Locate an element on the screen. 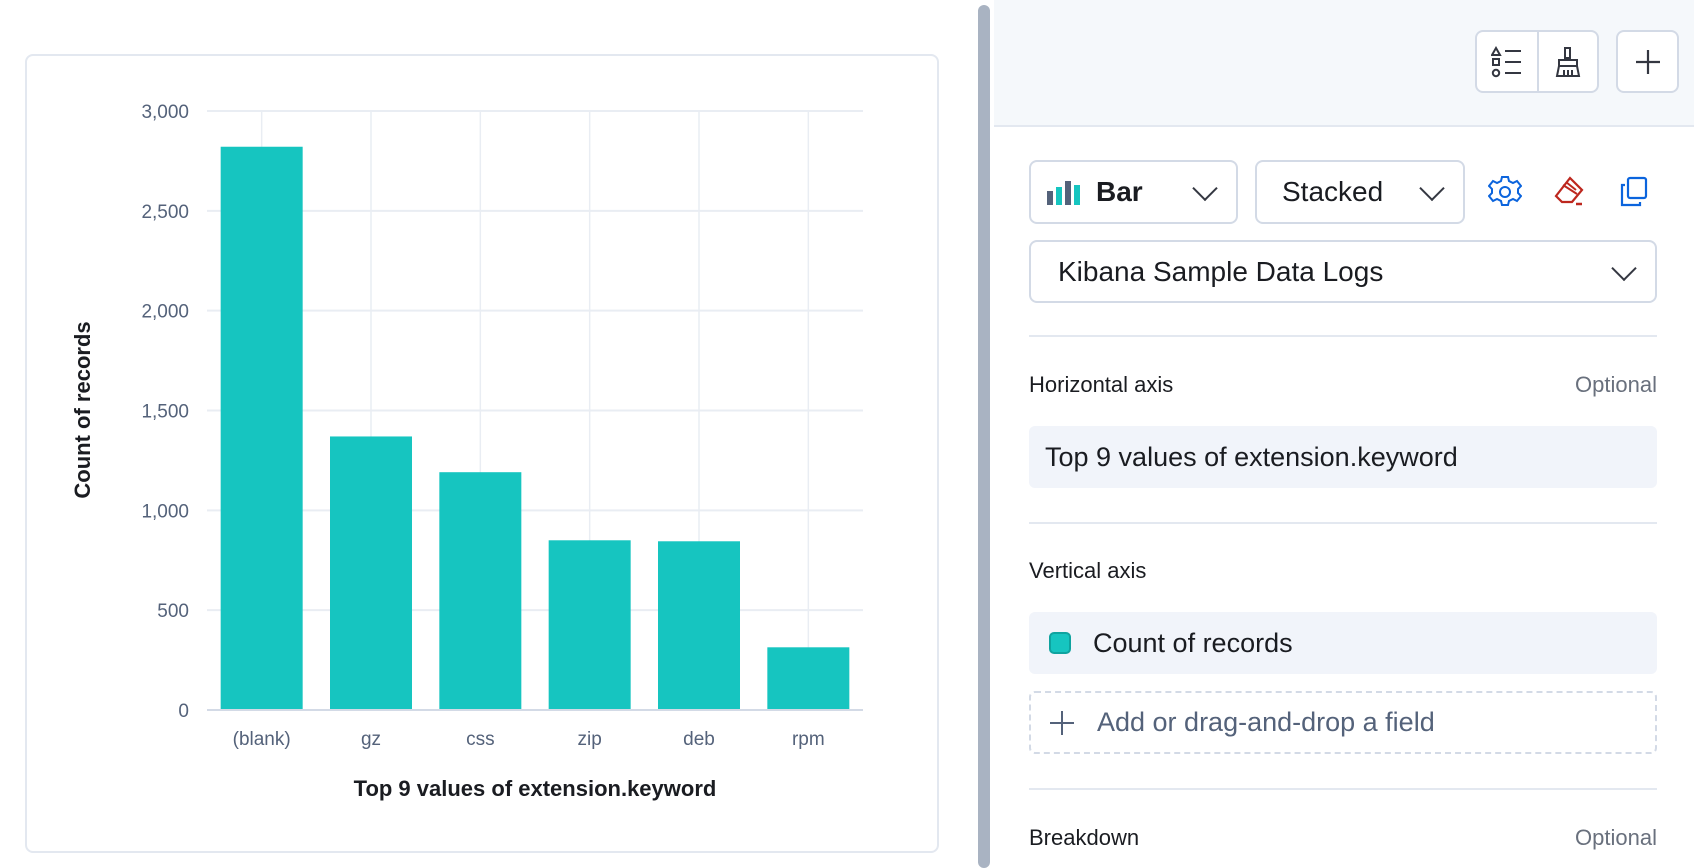 This screenshot has height=868, width=1694. legend-settings-button is located at coordinates (1507, 61).